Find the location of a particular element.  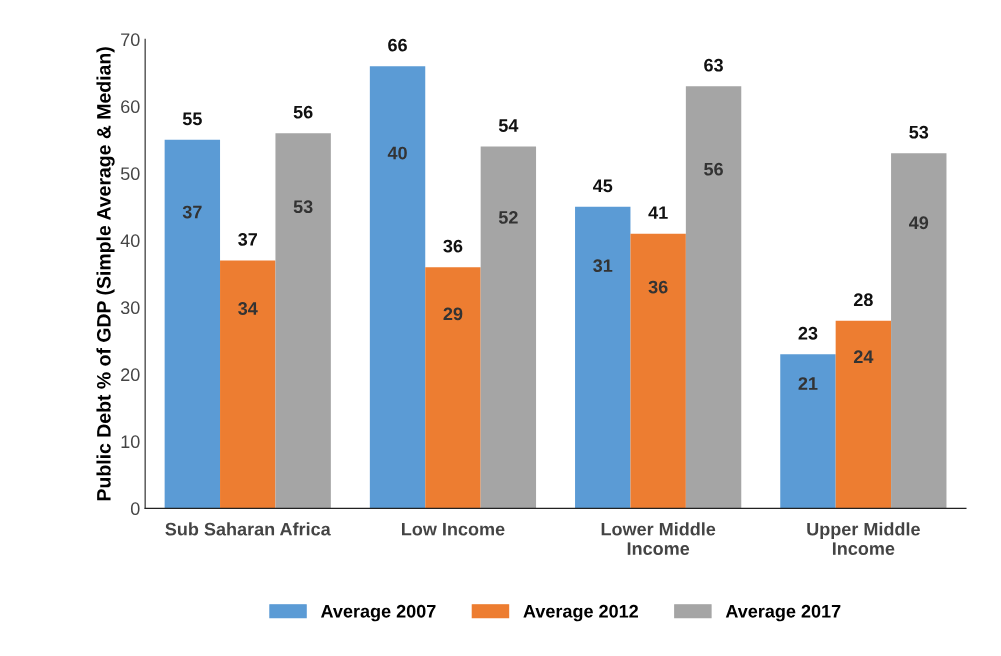

y-tick-label: 0 is located at coordinates (135, 509).